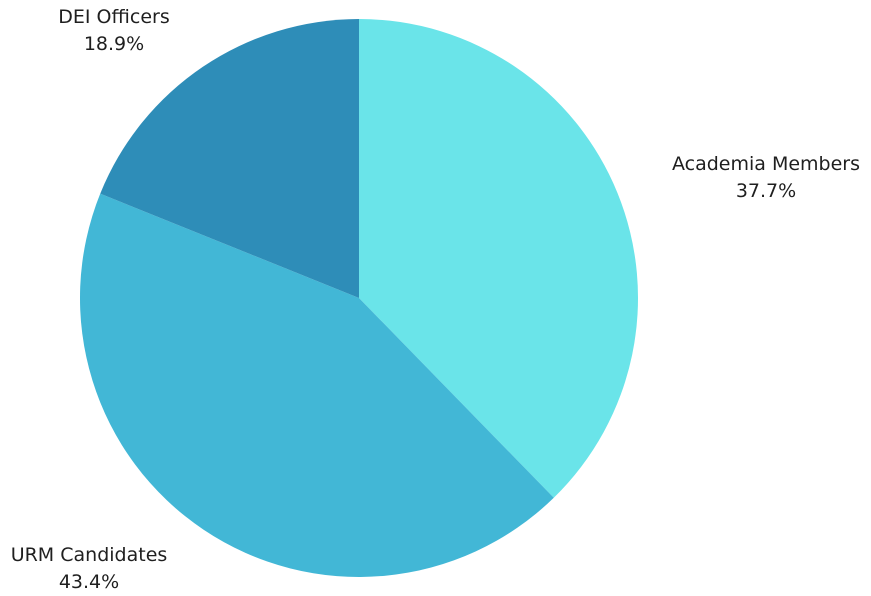  What do you see at coordinates (766, 191) in the screenshot?
I see `slice-value-academia-members: 37.7%` at bounding box center [766, 191].